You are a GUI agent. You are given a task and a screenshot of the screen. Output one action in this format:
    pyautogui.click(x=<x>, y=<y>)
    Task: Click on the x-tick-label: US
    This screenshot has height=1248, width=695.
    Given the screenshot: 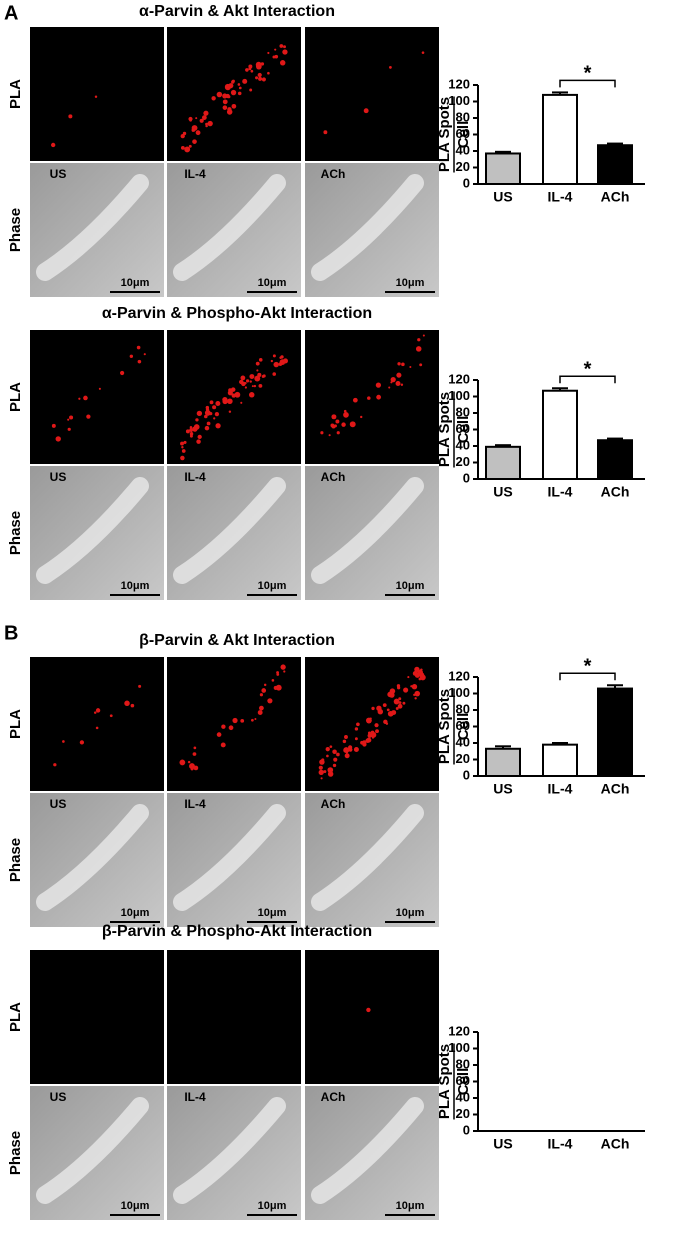 What is the action you would take?
    pyautogui.click(x=502, y=197)
    